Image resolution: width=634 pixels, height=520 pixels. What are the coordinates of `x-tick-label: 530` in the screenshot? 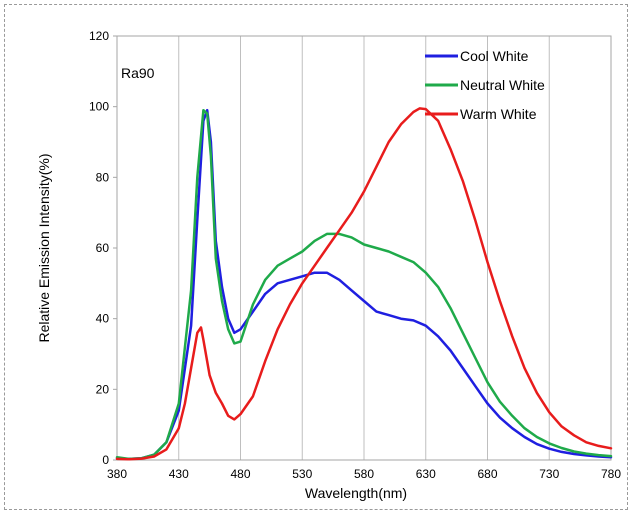 It's located at (302, 474).